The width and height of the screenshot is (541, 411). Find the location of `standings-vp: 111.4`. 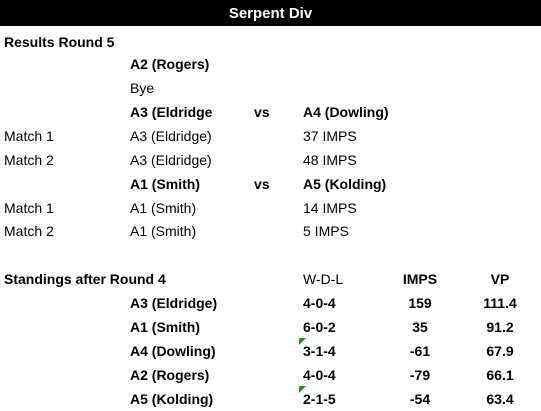

standings-vp: 111.4 is located at coordinates (500, 303).